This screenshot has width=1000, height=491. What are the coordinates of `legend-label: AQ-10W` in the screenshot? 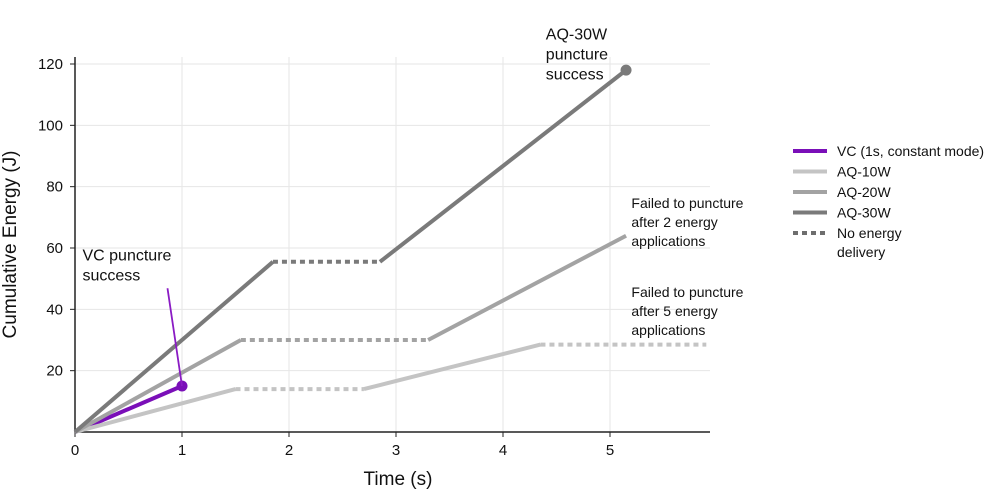 It's located at (864, 172).